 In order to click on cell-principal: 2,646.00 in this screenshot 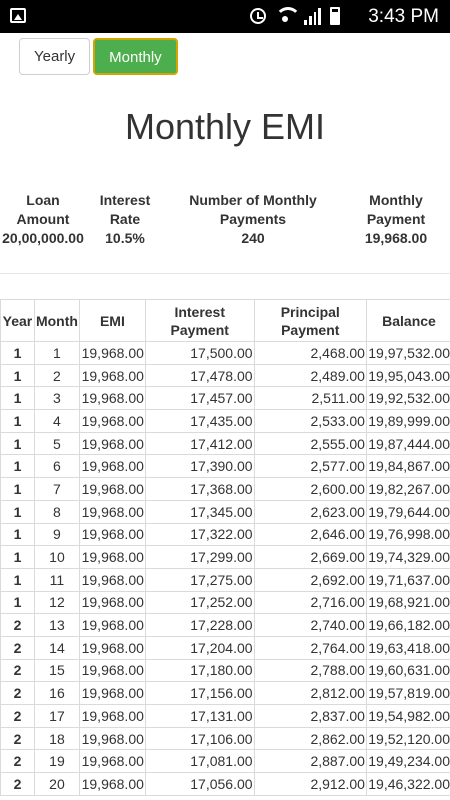, I will do `click(310, 534)`.